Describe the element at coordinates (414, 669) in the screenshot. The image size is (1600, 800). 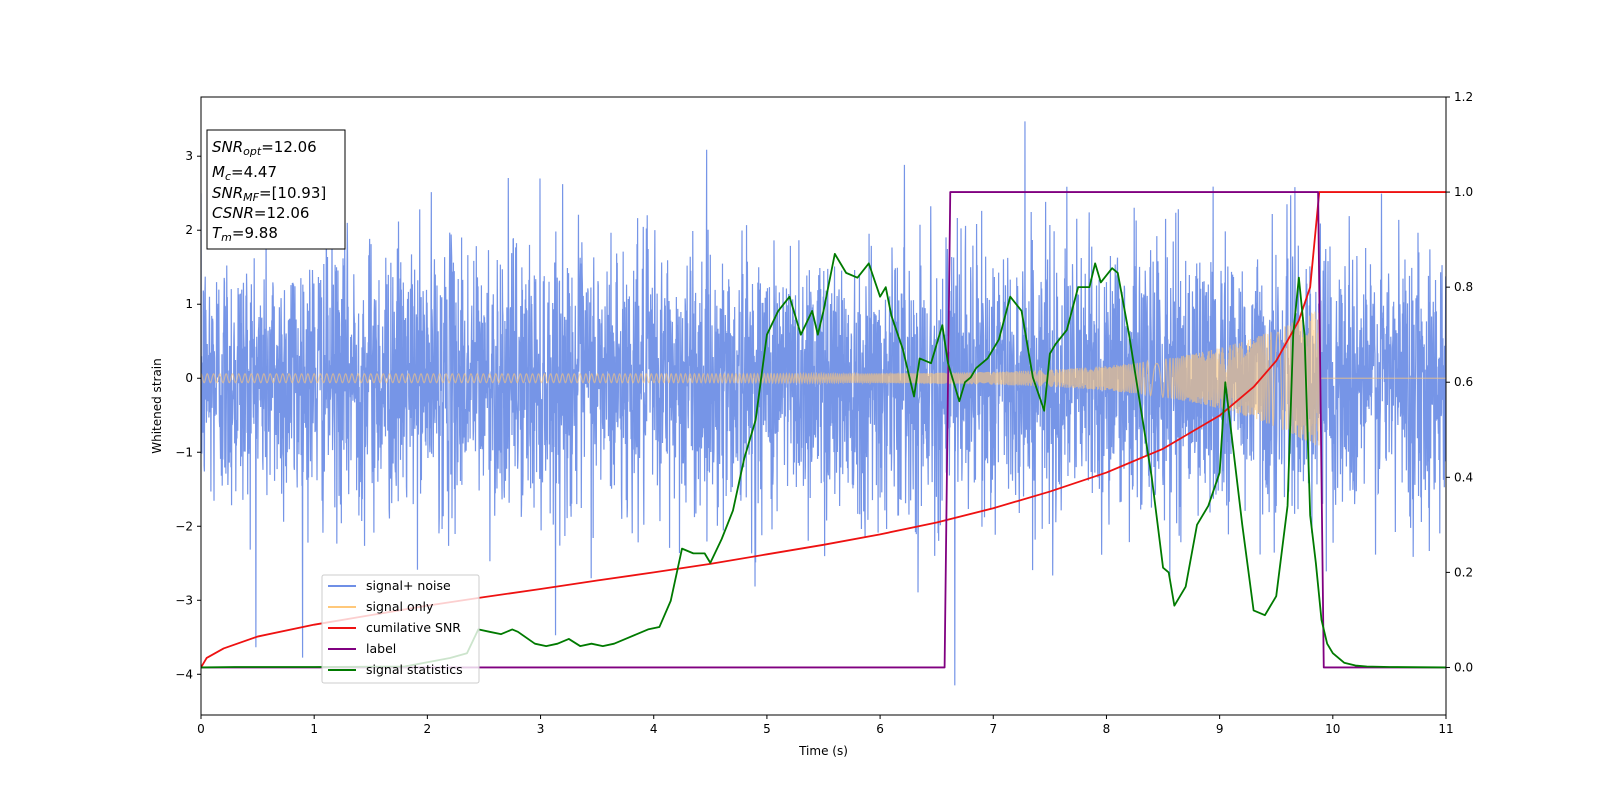
I see `legend-label: signal statistics` at that location.